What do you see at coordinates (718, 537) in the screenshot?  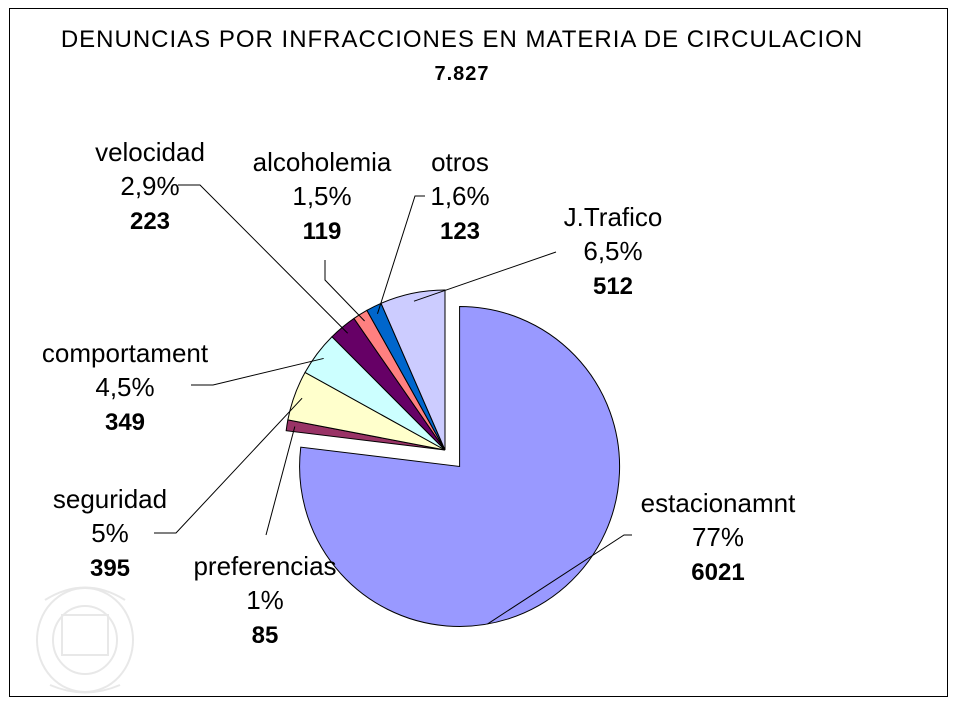 I see `slice-percent: 77%` at bounding box center [718, 537].